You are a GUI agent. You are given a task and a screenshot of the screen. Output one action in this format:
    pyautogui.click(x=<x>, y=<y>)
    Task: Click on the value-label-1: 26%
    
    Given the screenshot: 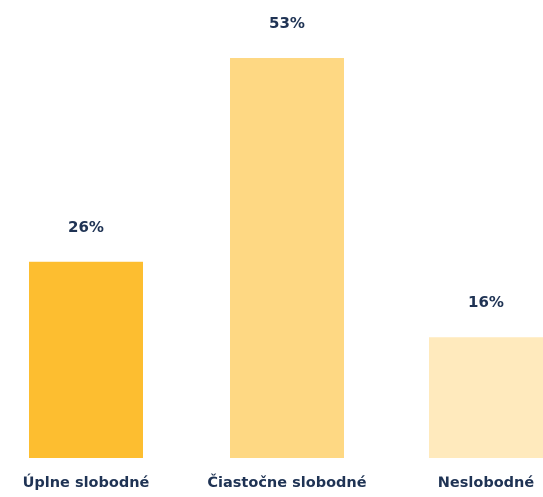 What is the action you would take?
    pyautogui.click(x=86, y=227)
    